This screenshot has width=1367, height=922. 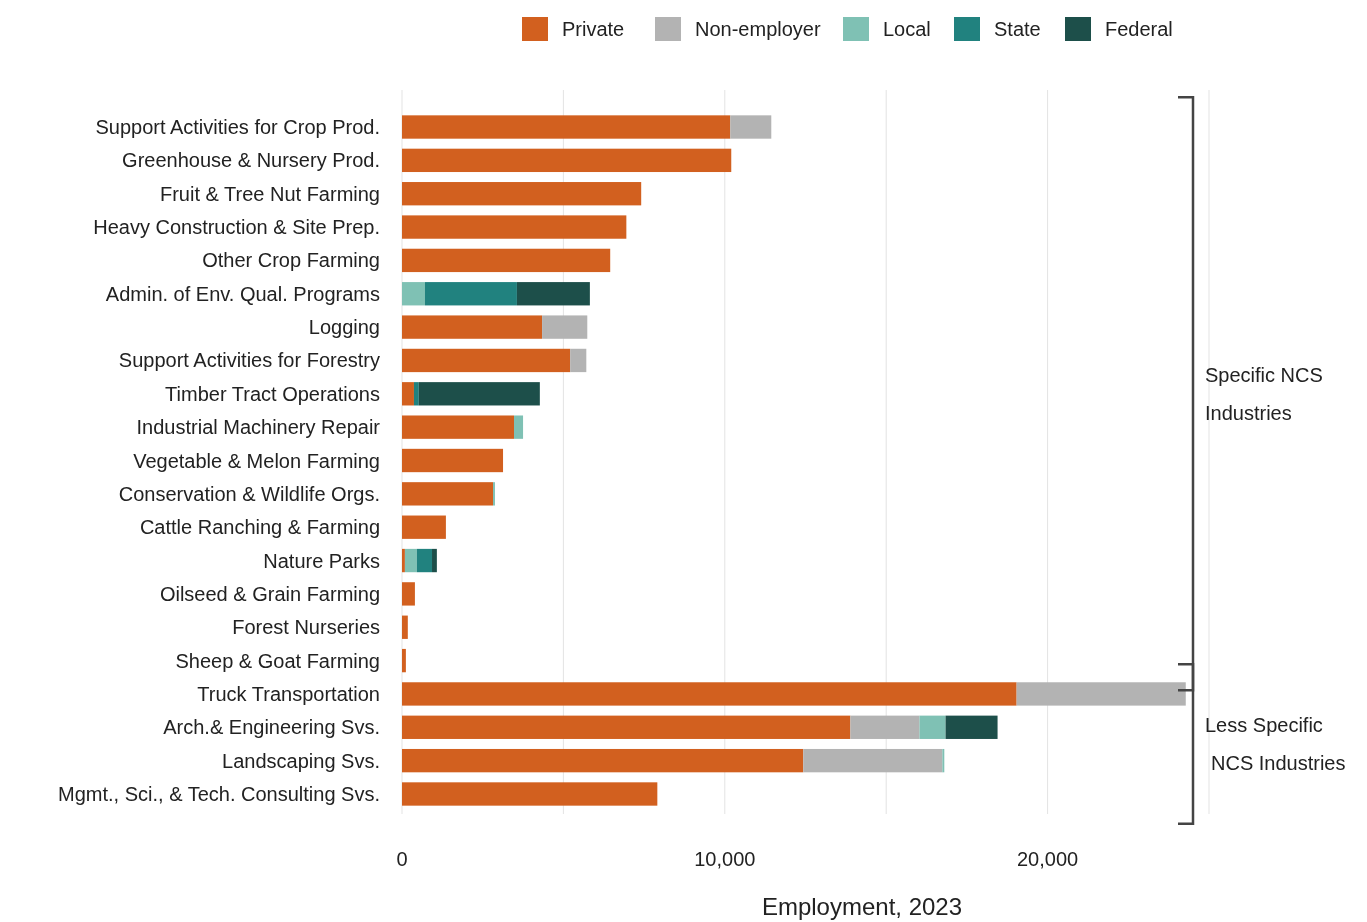 What do you see at coordinates (288, 693) in the screenshot?
I see `y-tick-label: Truck Transportation` at bounding box center [288, 693].